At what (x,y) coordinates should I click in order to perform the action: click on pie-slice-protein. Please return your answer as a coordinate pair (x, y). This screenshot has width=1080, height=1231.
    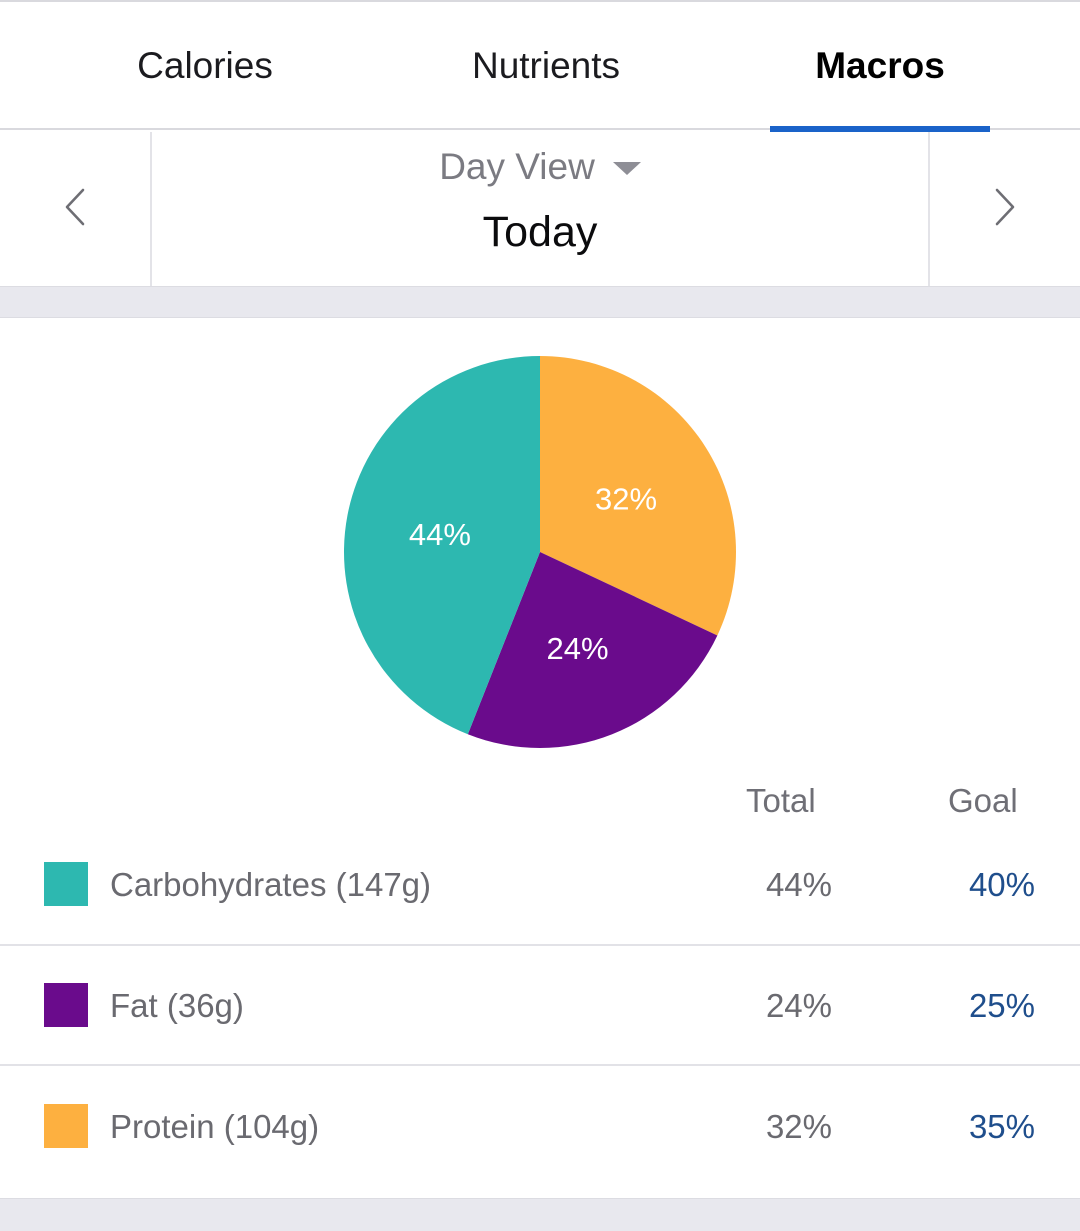
    Looking at the image, I should click on (638, 496).